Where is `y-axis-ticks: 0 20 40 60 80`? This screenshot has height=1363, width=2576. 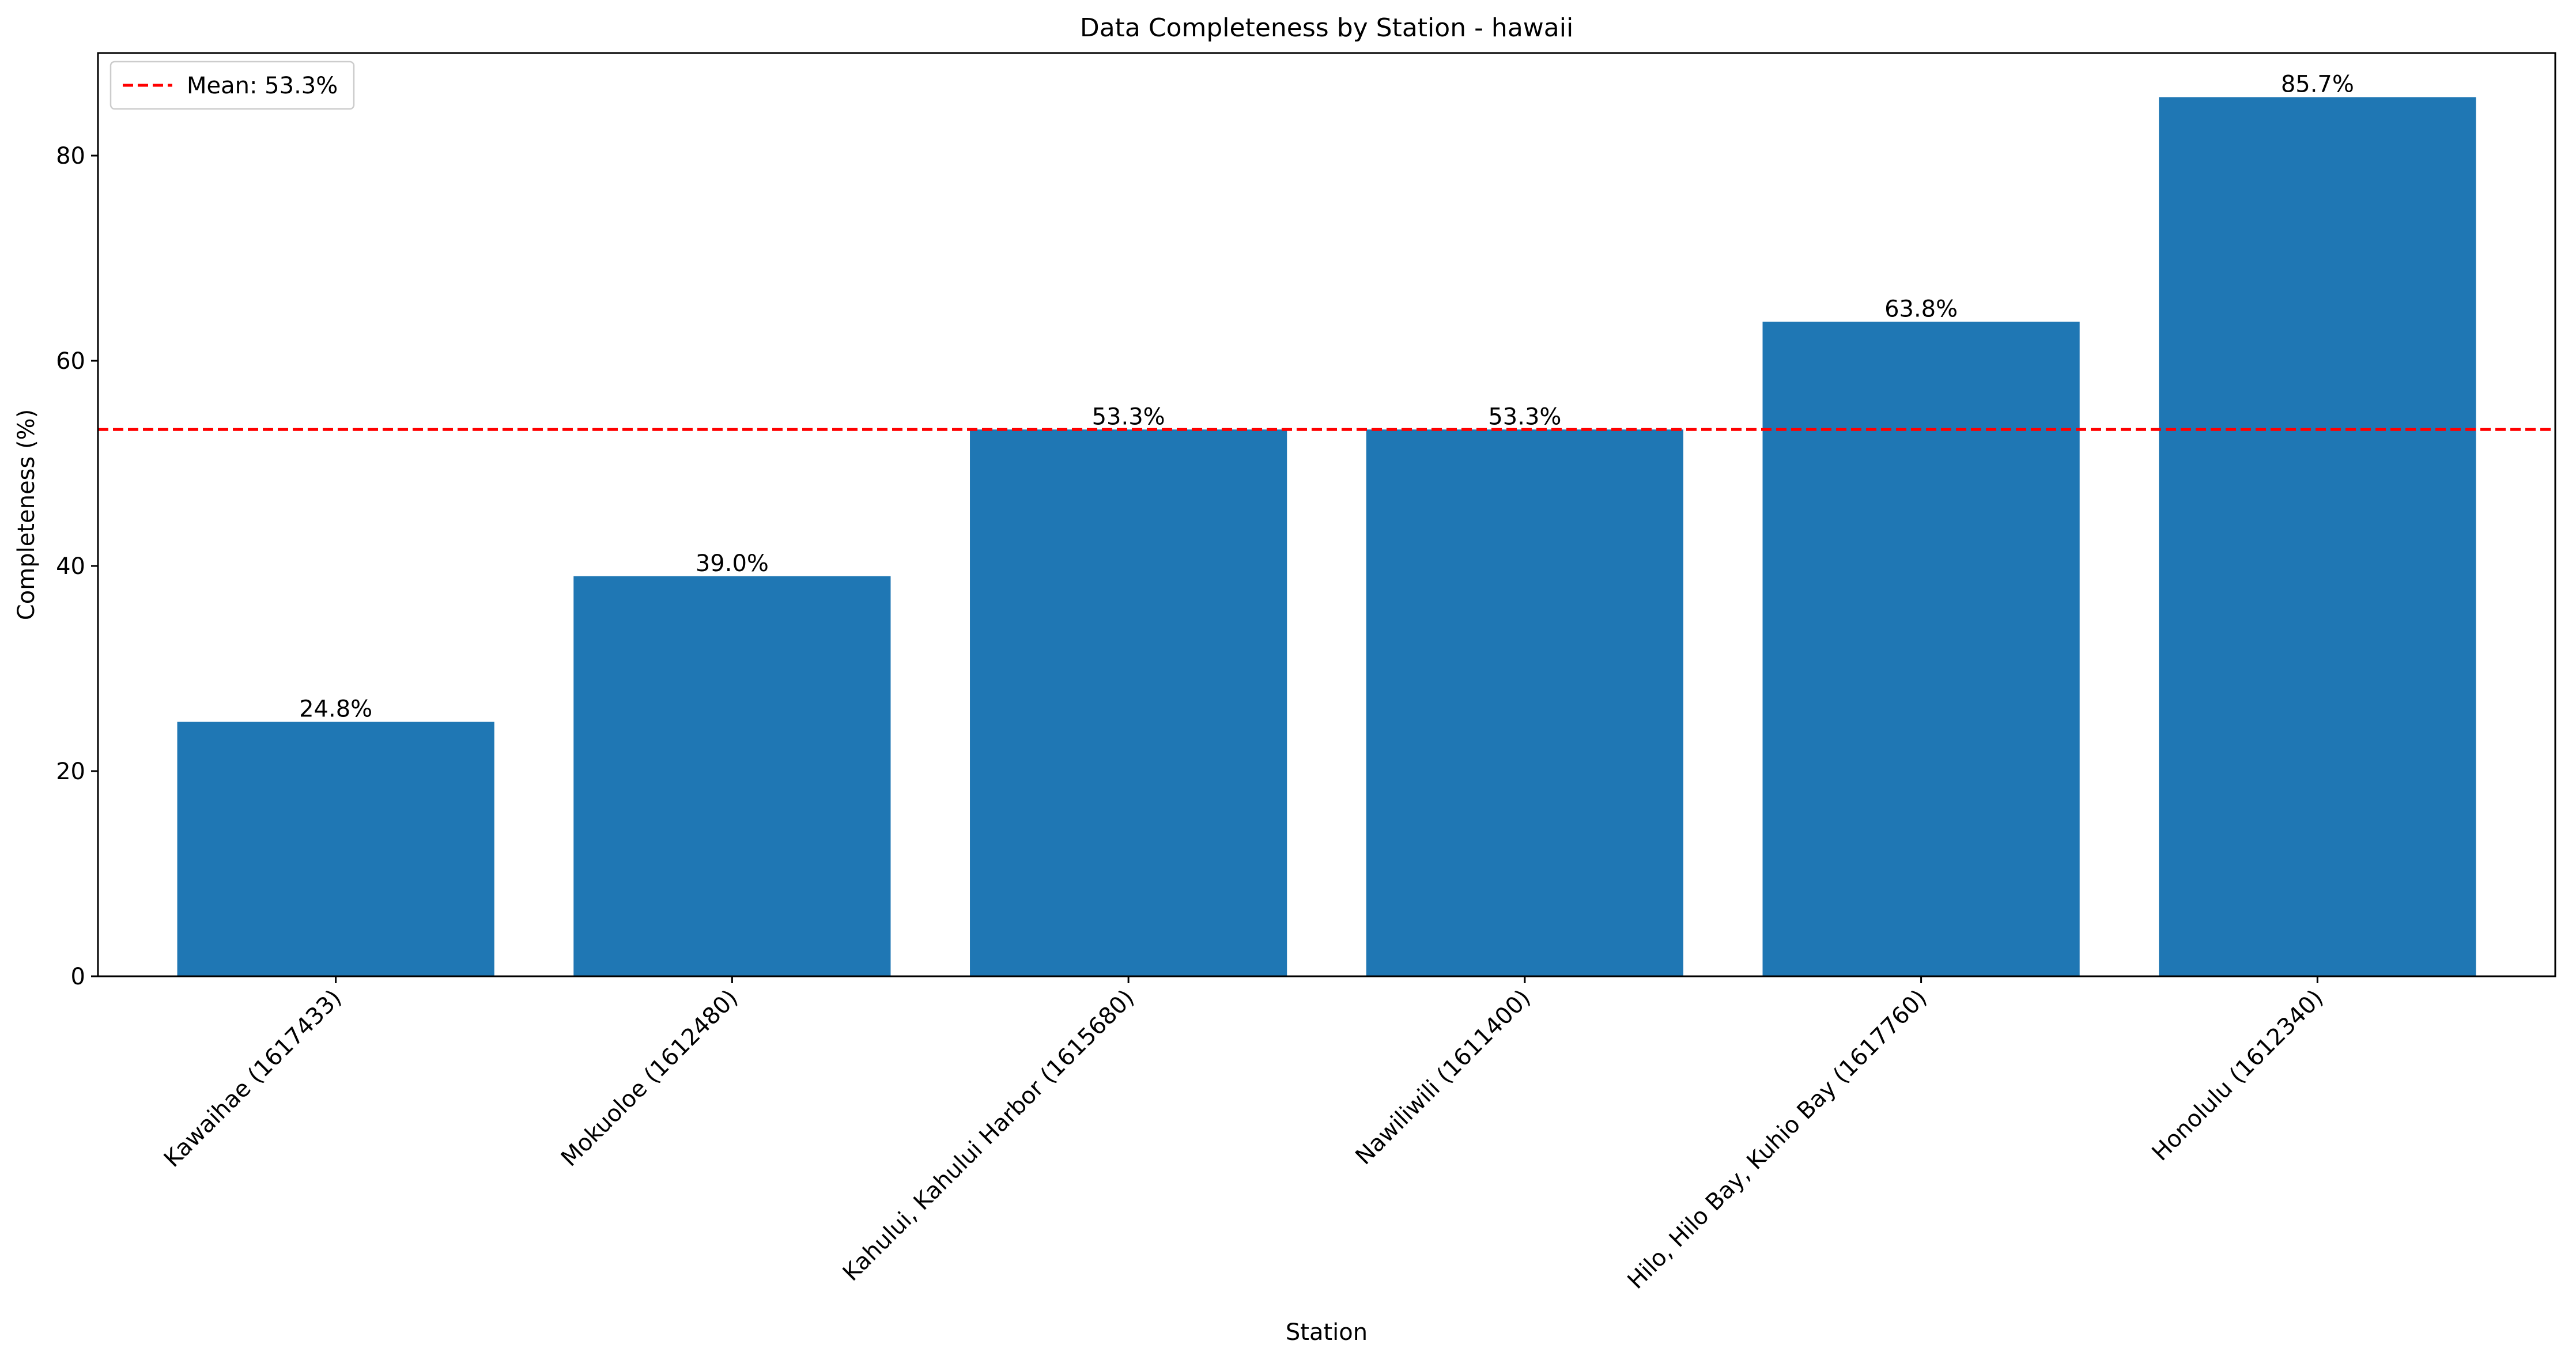
y-axis-ticks: 0 20 40 60 80 is located at coordinates (77, 566).